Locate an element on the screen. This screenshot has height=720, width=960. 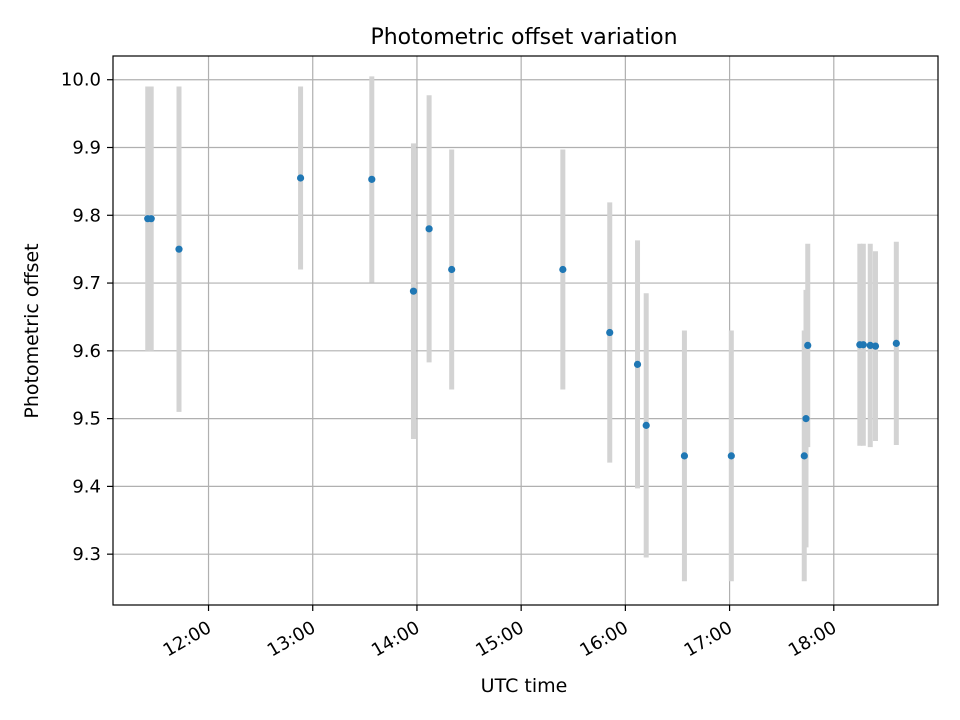
y-tick-label: 9.8 is located at coordinates (86, 215).